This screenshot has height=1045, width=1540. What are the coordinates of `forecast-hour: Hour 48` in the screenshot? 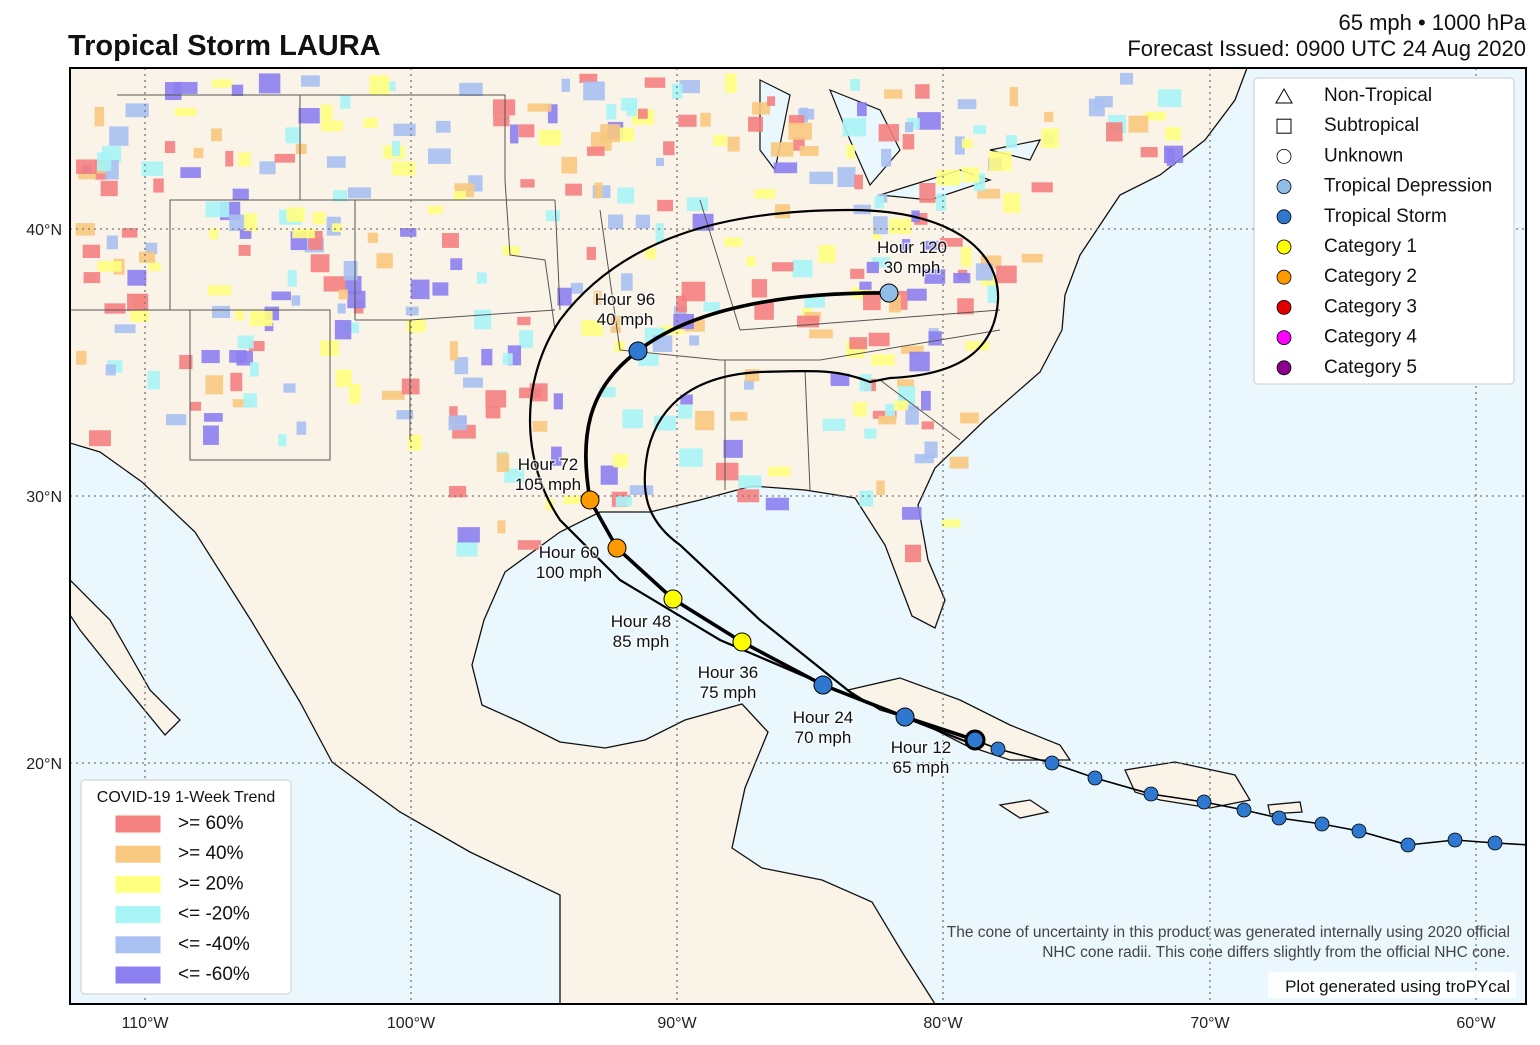 It's located at (641, 621).